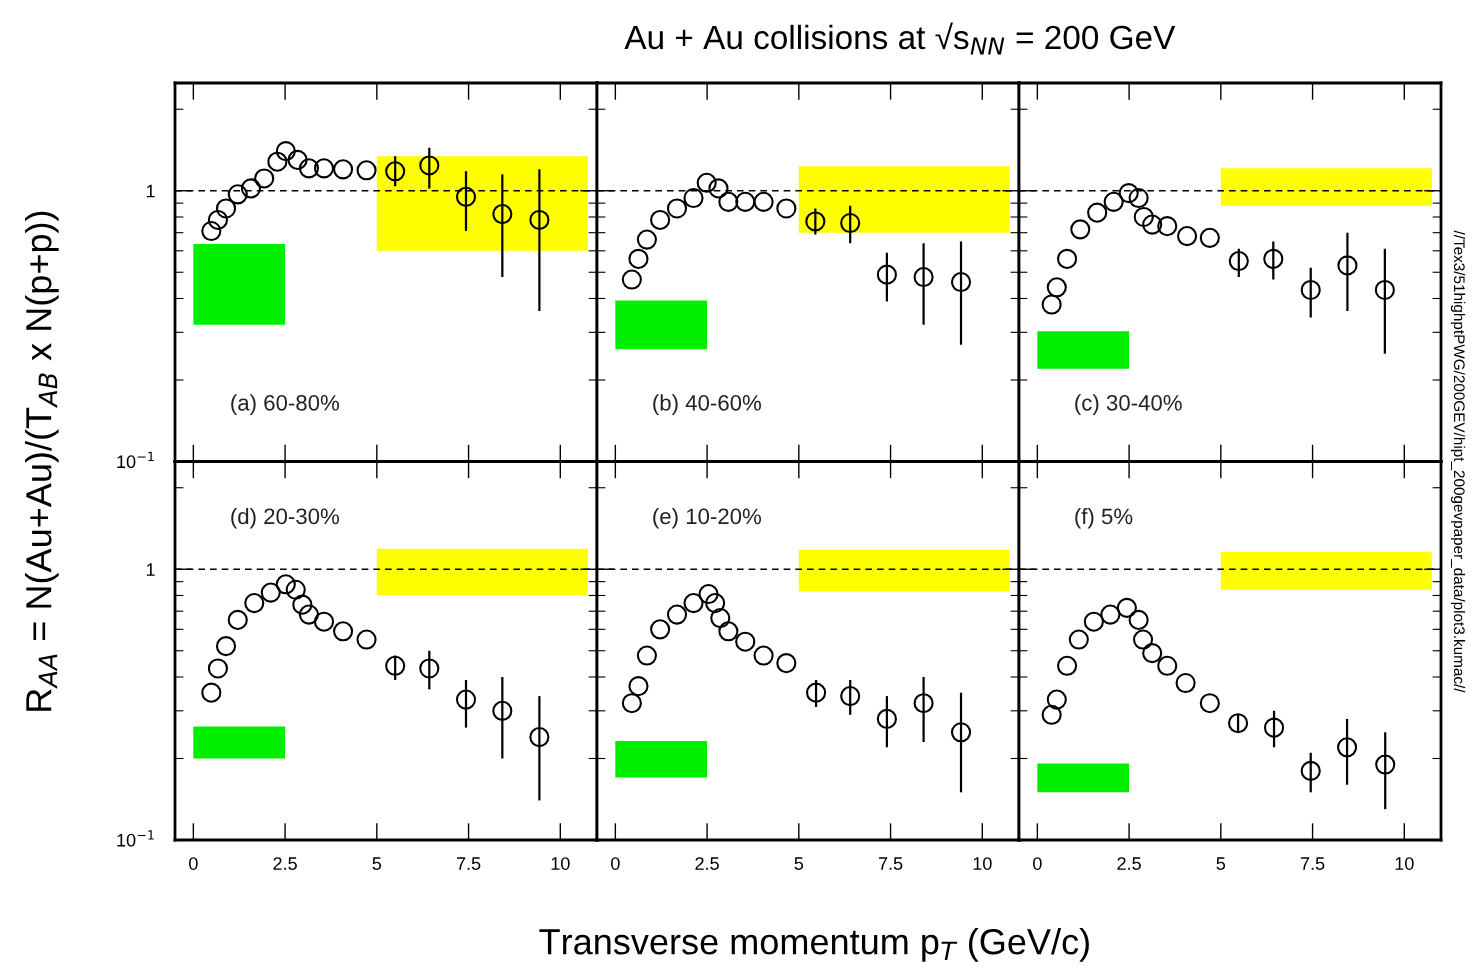 The height and width of the screenshot is (980, 1473). I want to click on x-axis-title: Transverse momentum p$_{T}$ (GeV/c), so click(814, 945).